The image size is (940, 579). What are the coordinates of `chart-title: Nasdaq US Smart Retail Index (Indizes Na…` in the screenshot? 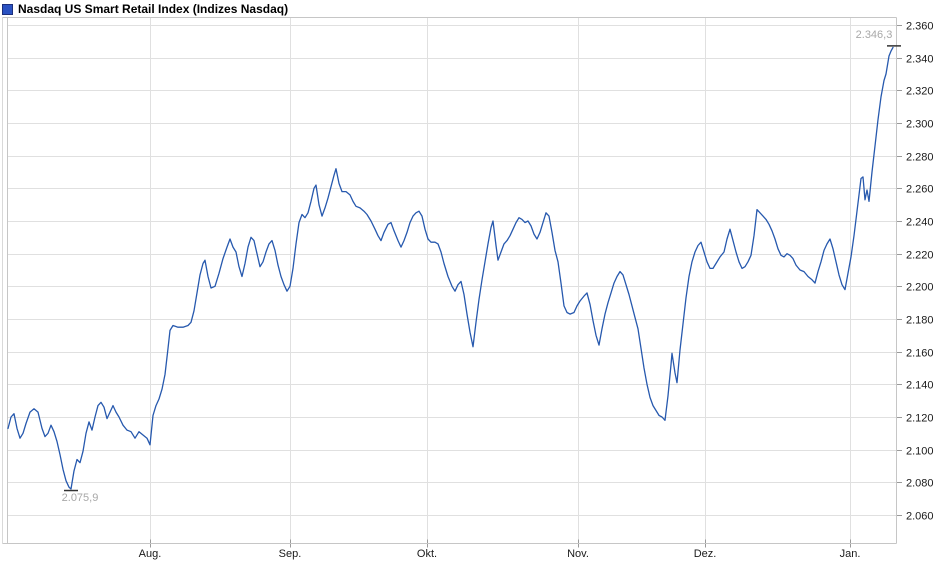 It's located at (153, 9).